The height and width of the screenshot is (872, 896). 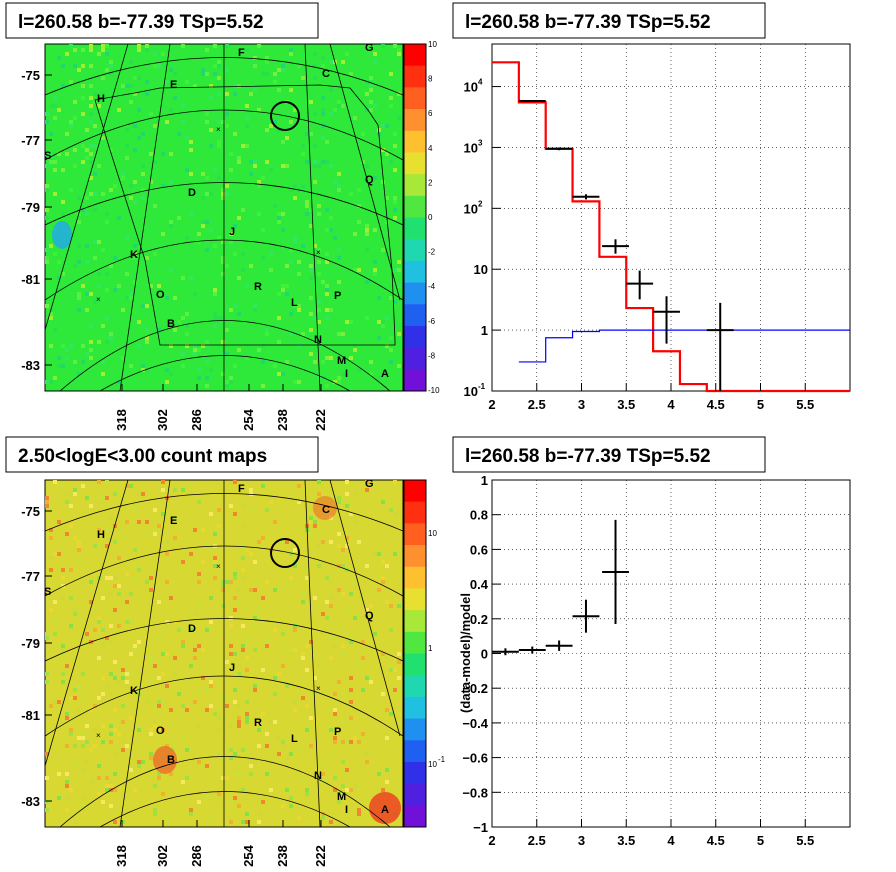 I want to click on map-x-tick-label: 286, so click(x=196, y=856).